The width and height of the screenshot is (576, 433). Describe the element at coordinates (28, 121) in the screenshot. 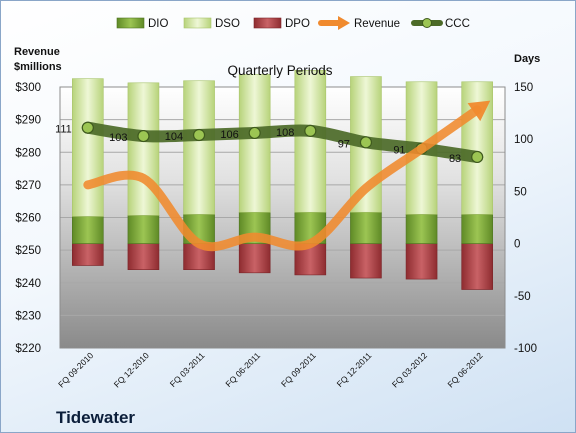

I see `left-tick-label: $290` at that location.